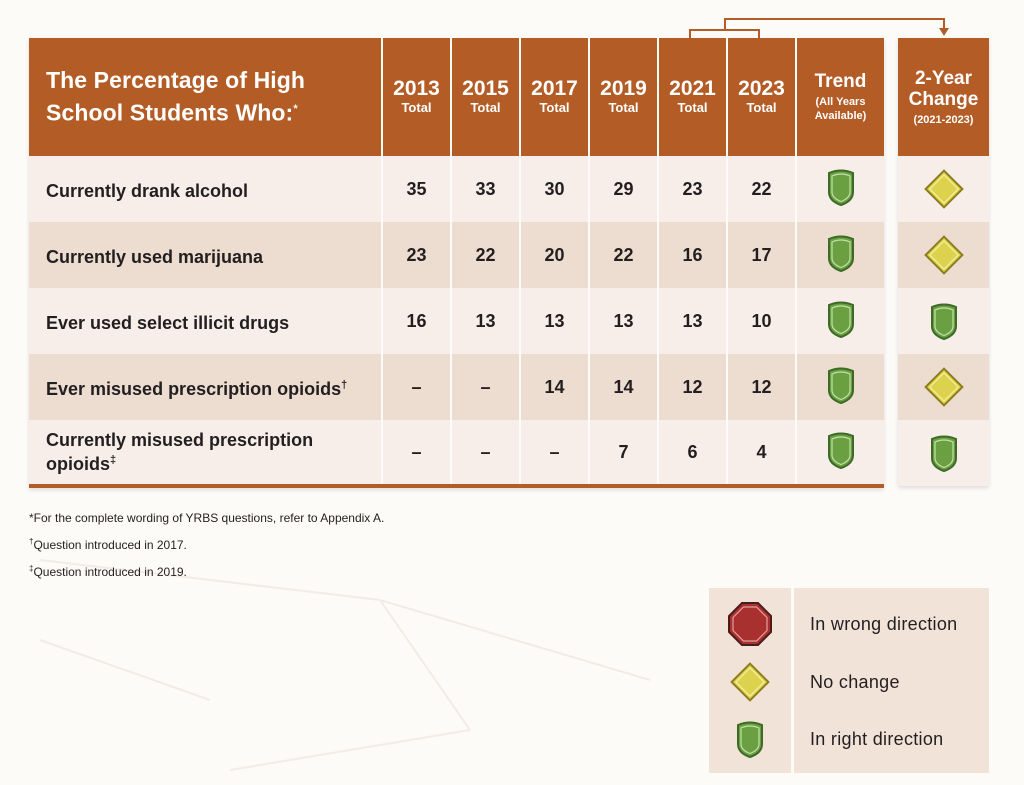  What do you see at coordinates (205, 454) in the screenshot?
I see `row-label: Currently misused prescription opioids‡` at bounding box center [205, 454].